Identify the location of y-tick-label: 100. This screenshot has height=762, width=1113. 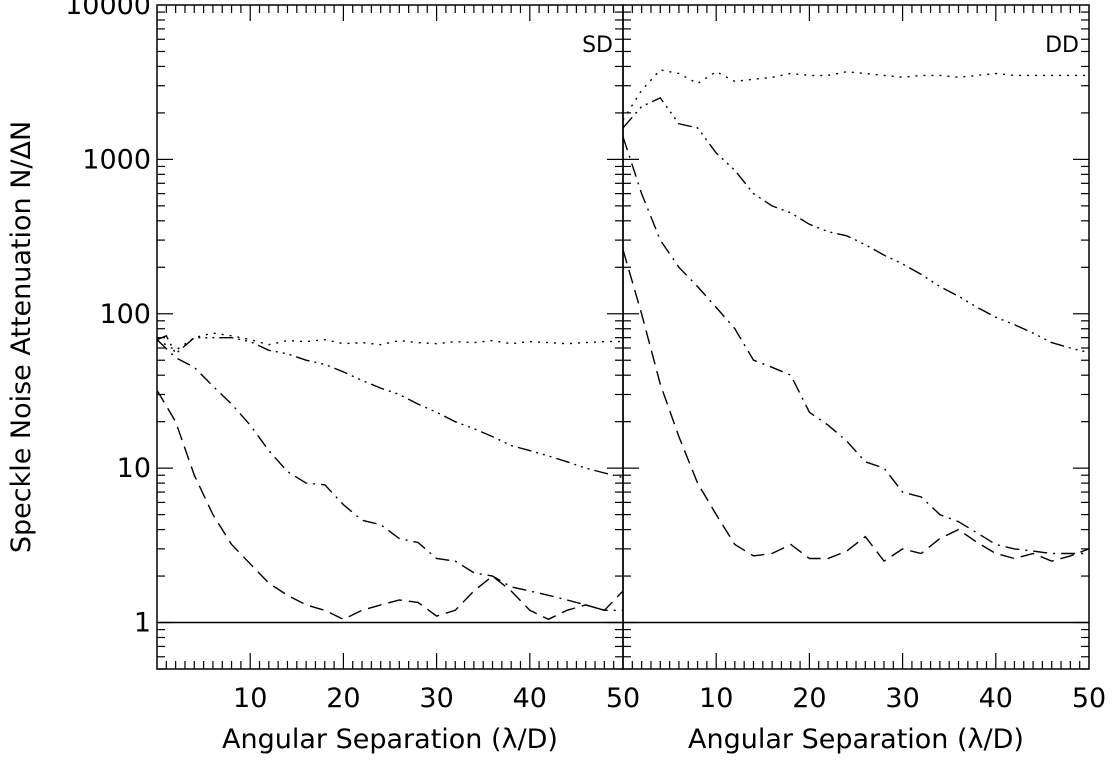
(125, 314).